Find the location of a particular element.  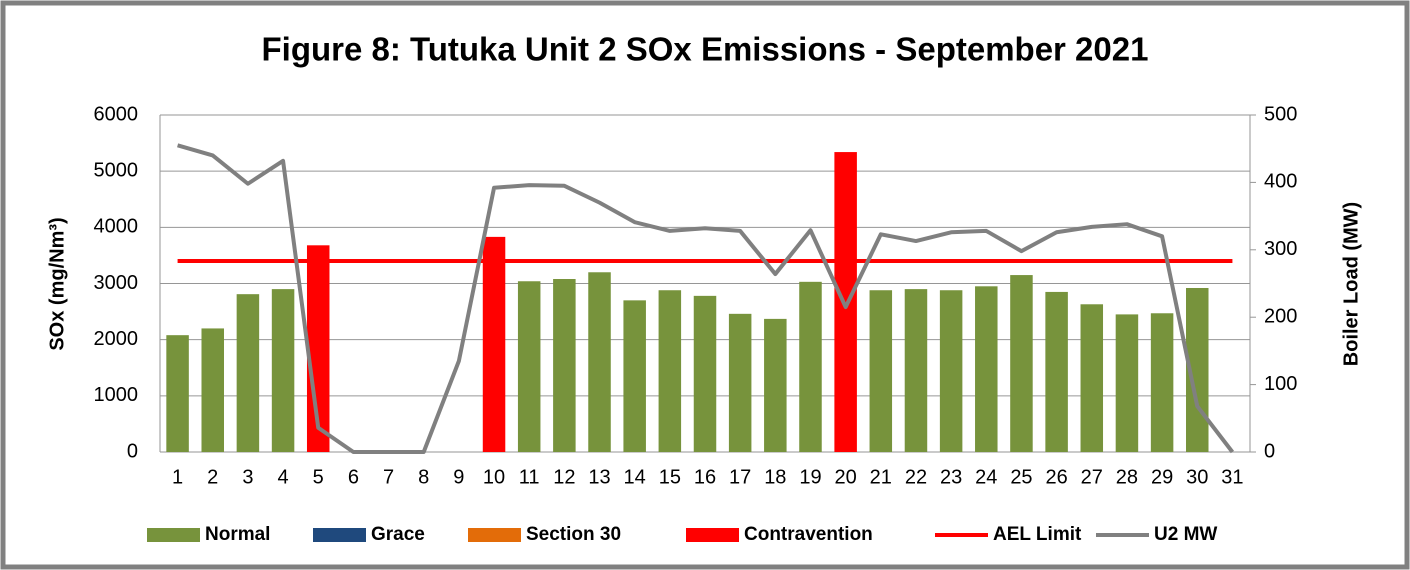

x-tick-label: 10 is located at coordinates (494, 477).